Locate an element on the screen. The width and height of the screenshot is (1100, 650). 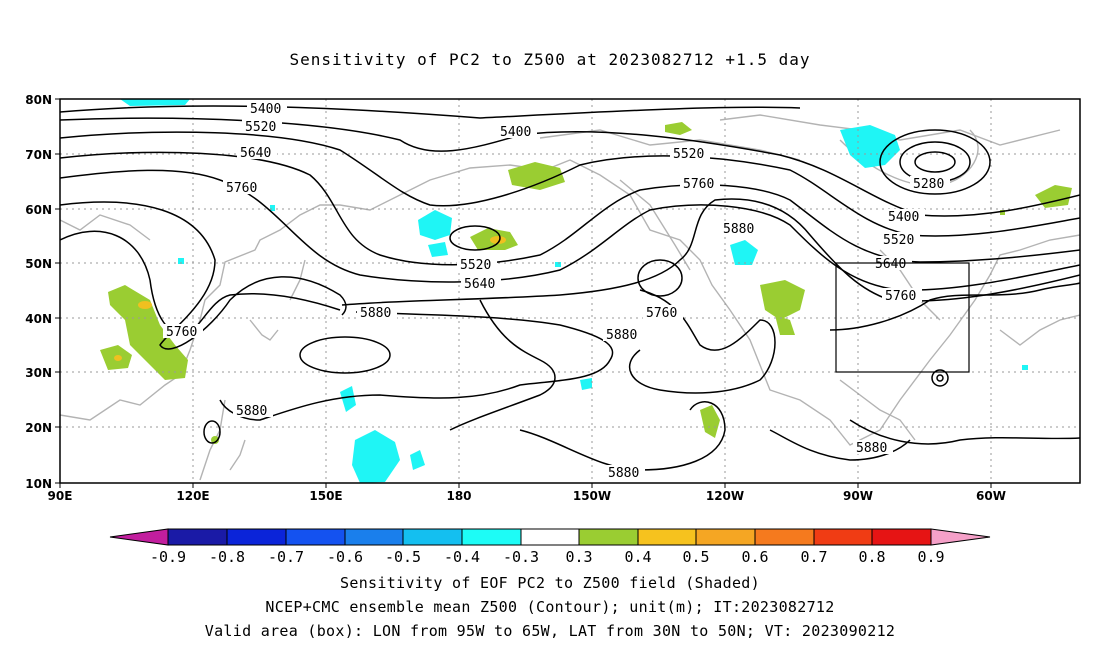
colorbar-label: -0.3 is located at coordinates (521, 557).